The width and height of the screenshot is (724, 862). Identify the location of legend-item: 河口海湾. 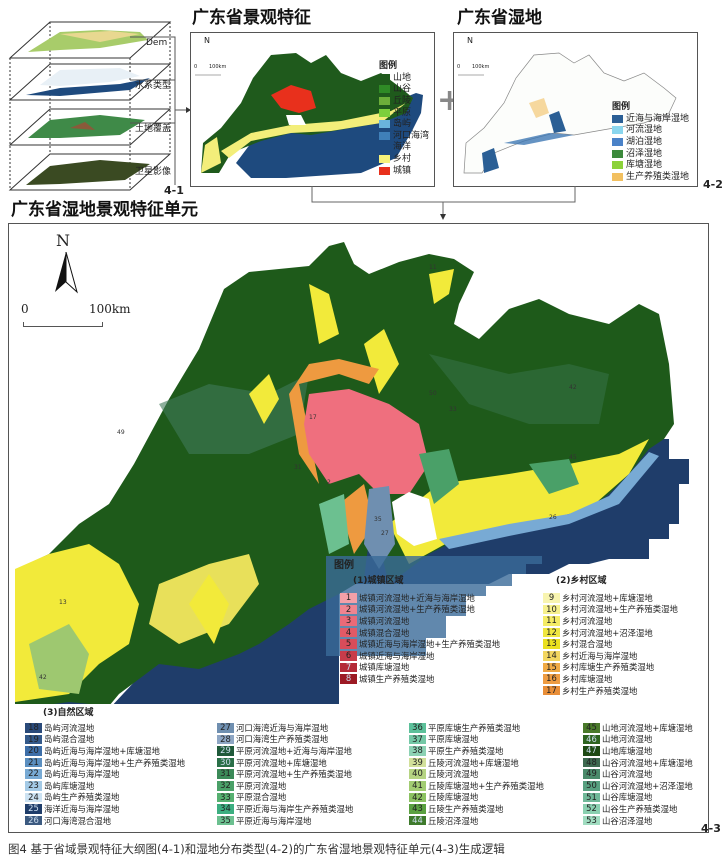
(404, 136).